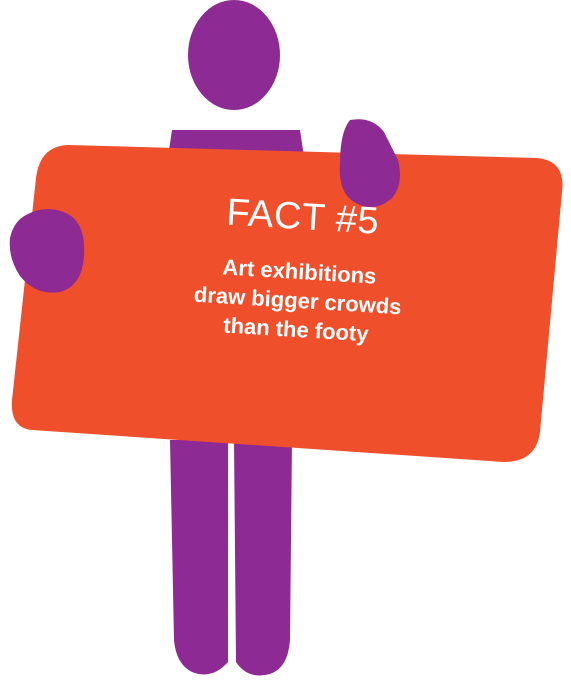  I want to click on person-left-leg, so click(199, 557).